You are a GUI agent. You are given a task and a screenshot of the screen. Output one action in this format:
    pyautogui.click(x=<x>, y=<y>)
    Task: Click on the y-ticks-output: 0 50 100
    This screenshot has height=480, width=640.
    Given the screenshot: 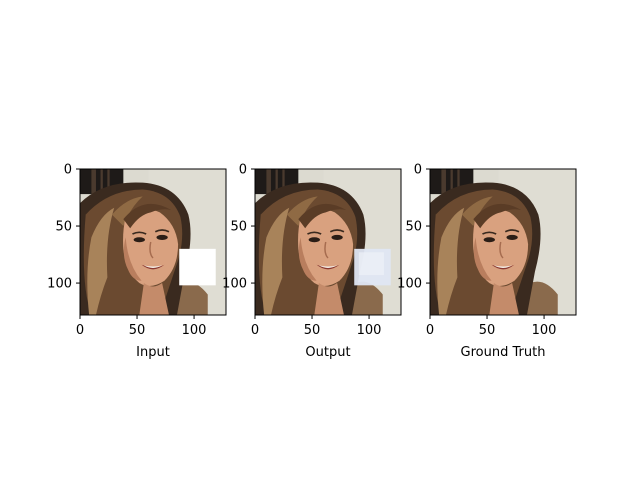 What is the action you would take?
    pyautogui.click(x=238, y=227)
    